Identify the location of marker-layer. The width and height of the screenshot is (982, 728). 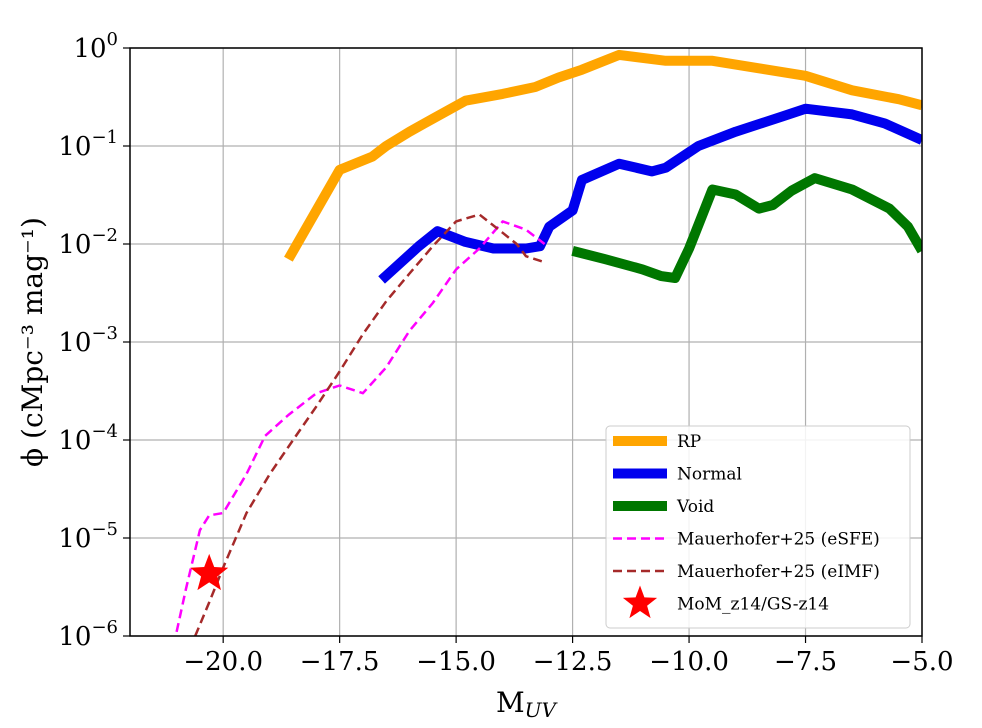
(209, 572).